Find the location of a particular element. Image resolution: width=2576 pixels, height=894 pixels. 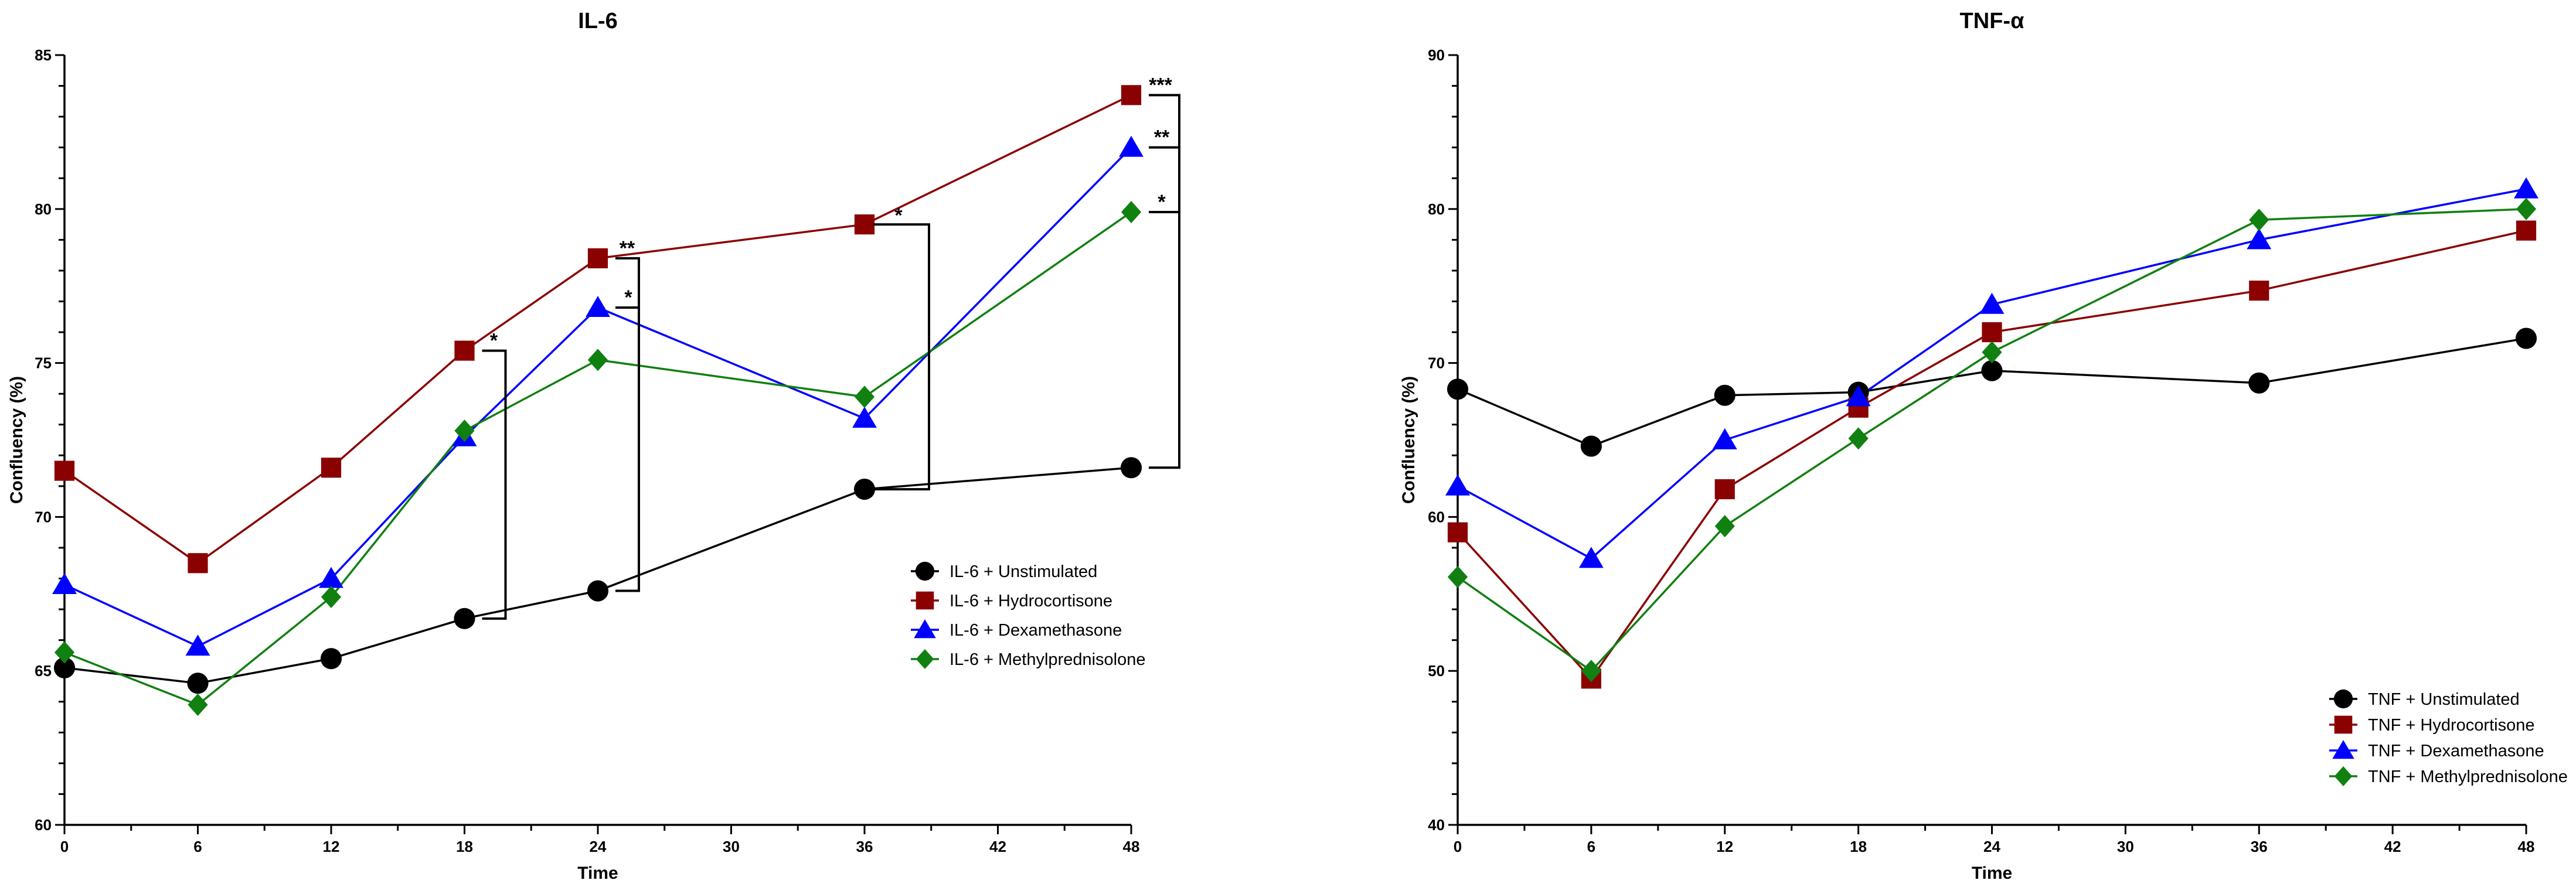

x-axis-title: Time is located at coordinates (1992, 874).